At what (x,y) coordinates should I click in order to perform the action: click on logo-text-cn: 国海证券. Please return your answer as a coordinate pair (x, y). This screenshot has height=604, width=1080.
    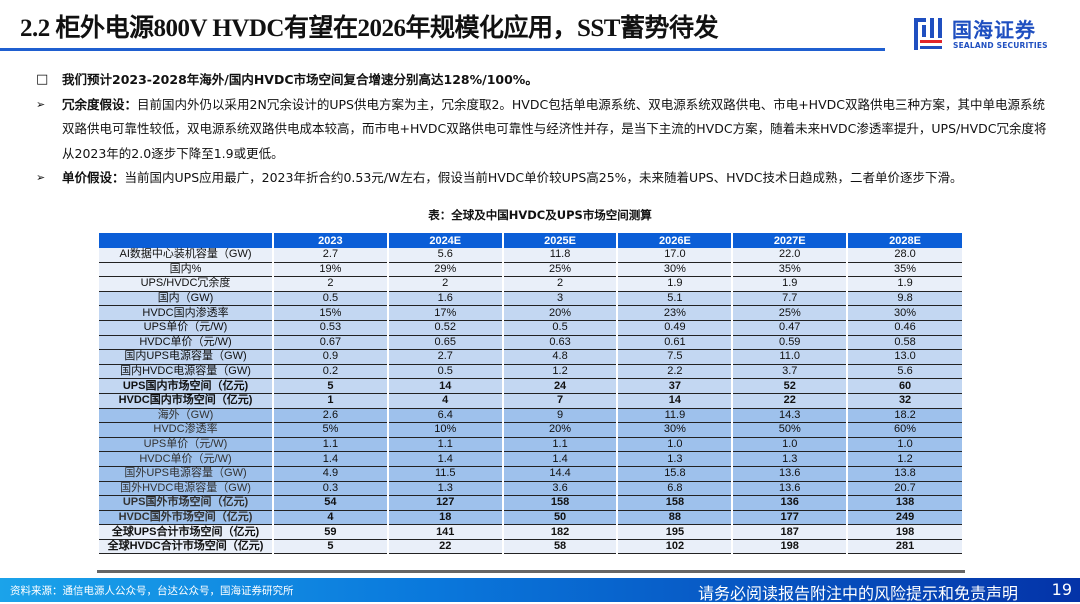
    Looking at the image, I should click on (994, 30).